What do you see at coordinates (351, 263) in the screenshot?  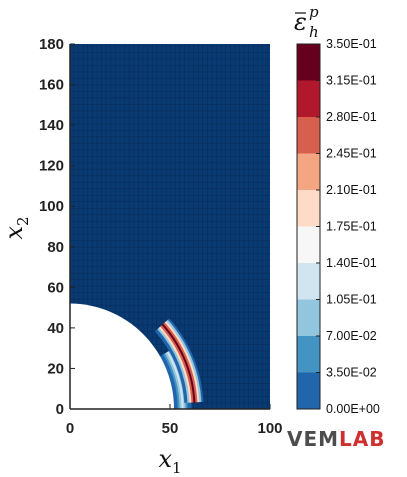 I see `colorbar-tick-label: 1.40E-01` at bounding box center [351, 263].